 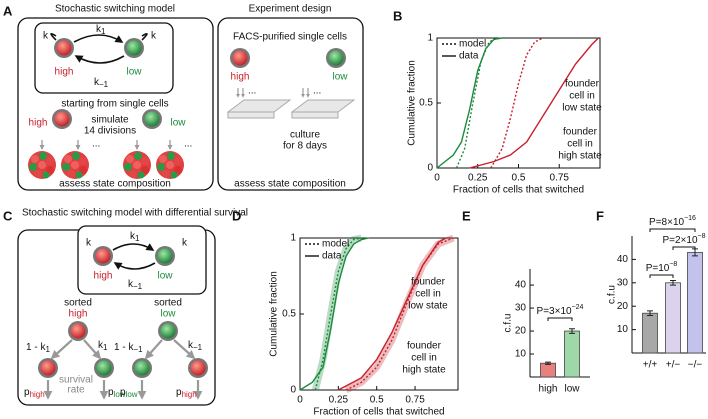 What do you see at coordinates (290, 9) in the screenshot?
I see `diagram-title: Experiment design` at bounding box center [290, 9].